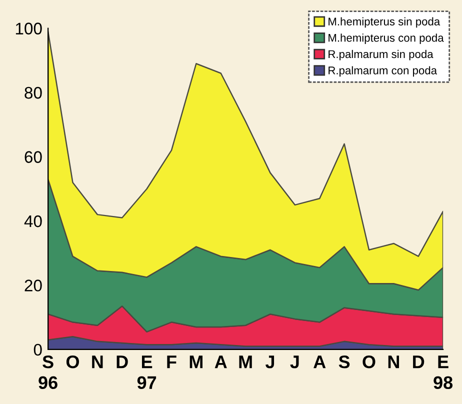 The image size is (462, 404). Describe the element at coordinates (33, 286) in the screenshot. I see `y-tick-label: 20` at that location.